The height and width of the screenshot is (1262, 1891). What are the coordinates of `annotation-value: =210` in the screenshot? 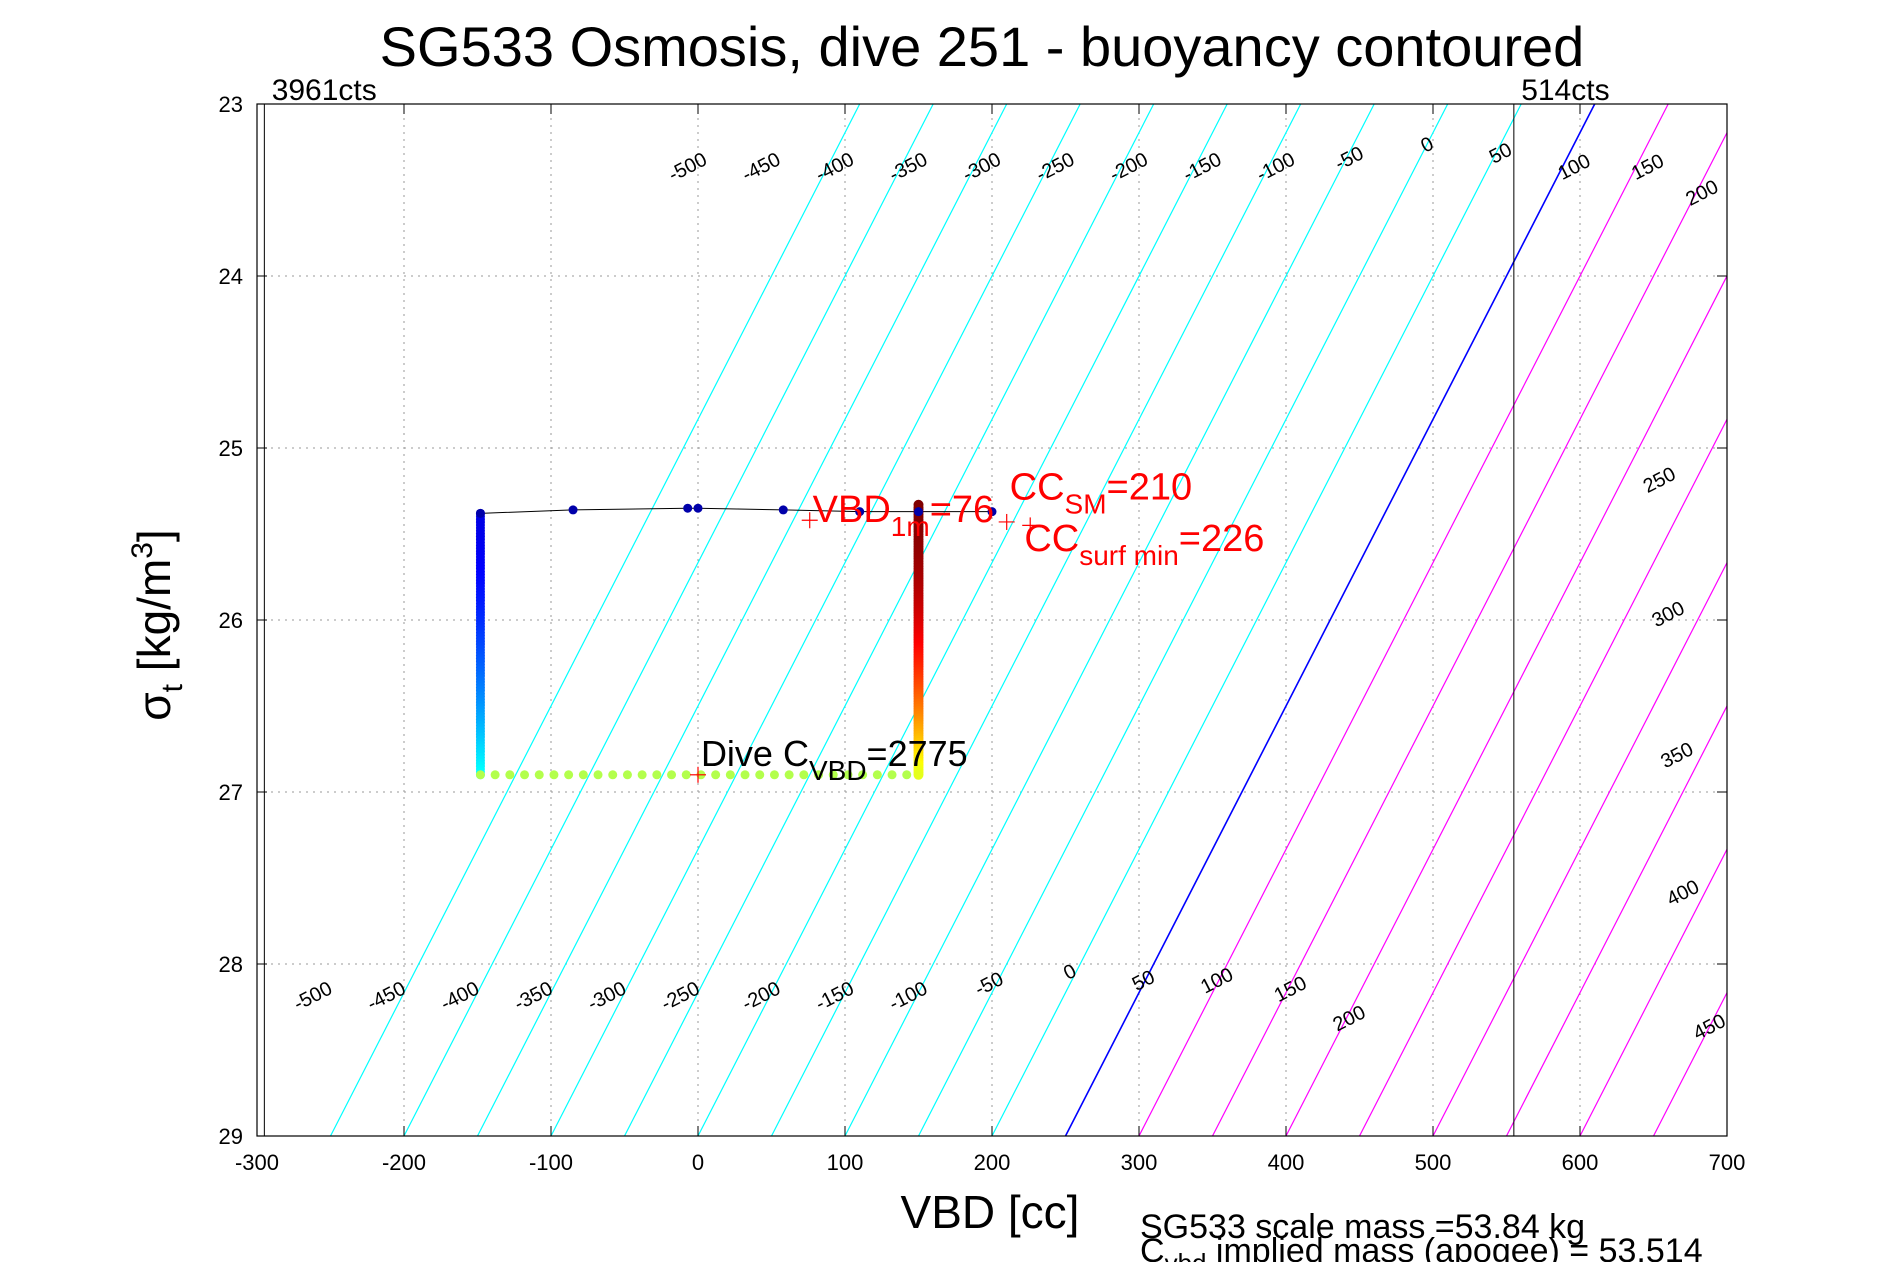 It's located at (1150, 488).